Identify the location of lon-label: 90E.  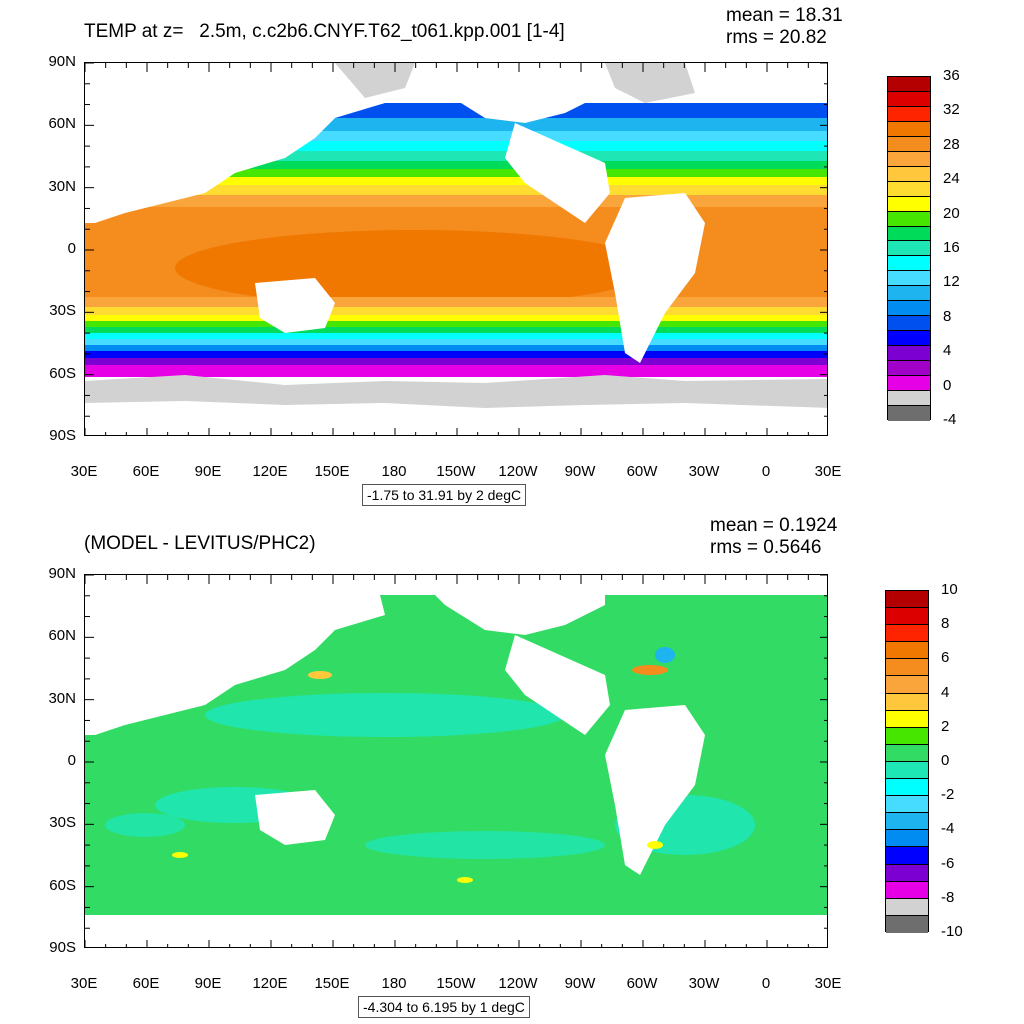
(208, 471).